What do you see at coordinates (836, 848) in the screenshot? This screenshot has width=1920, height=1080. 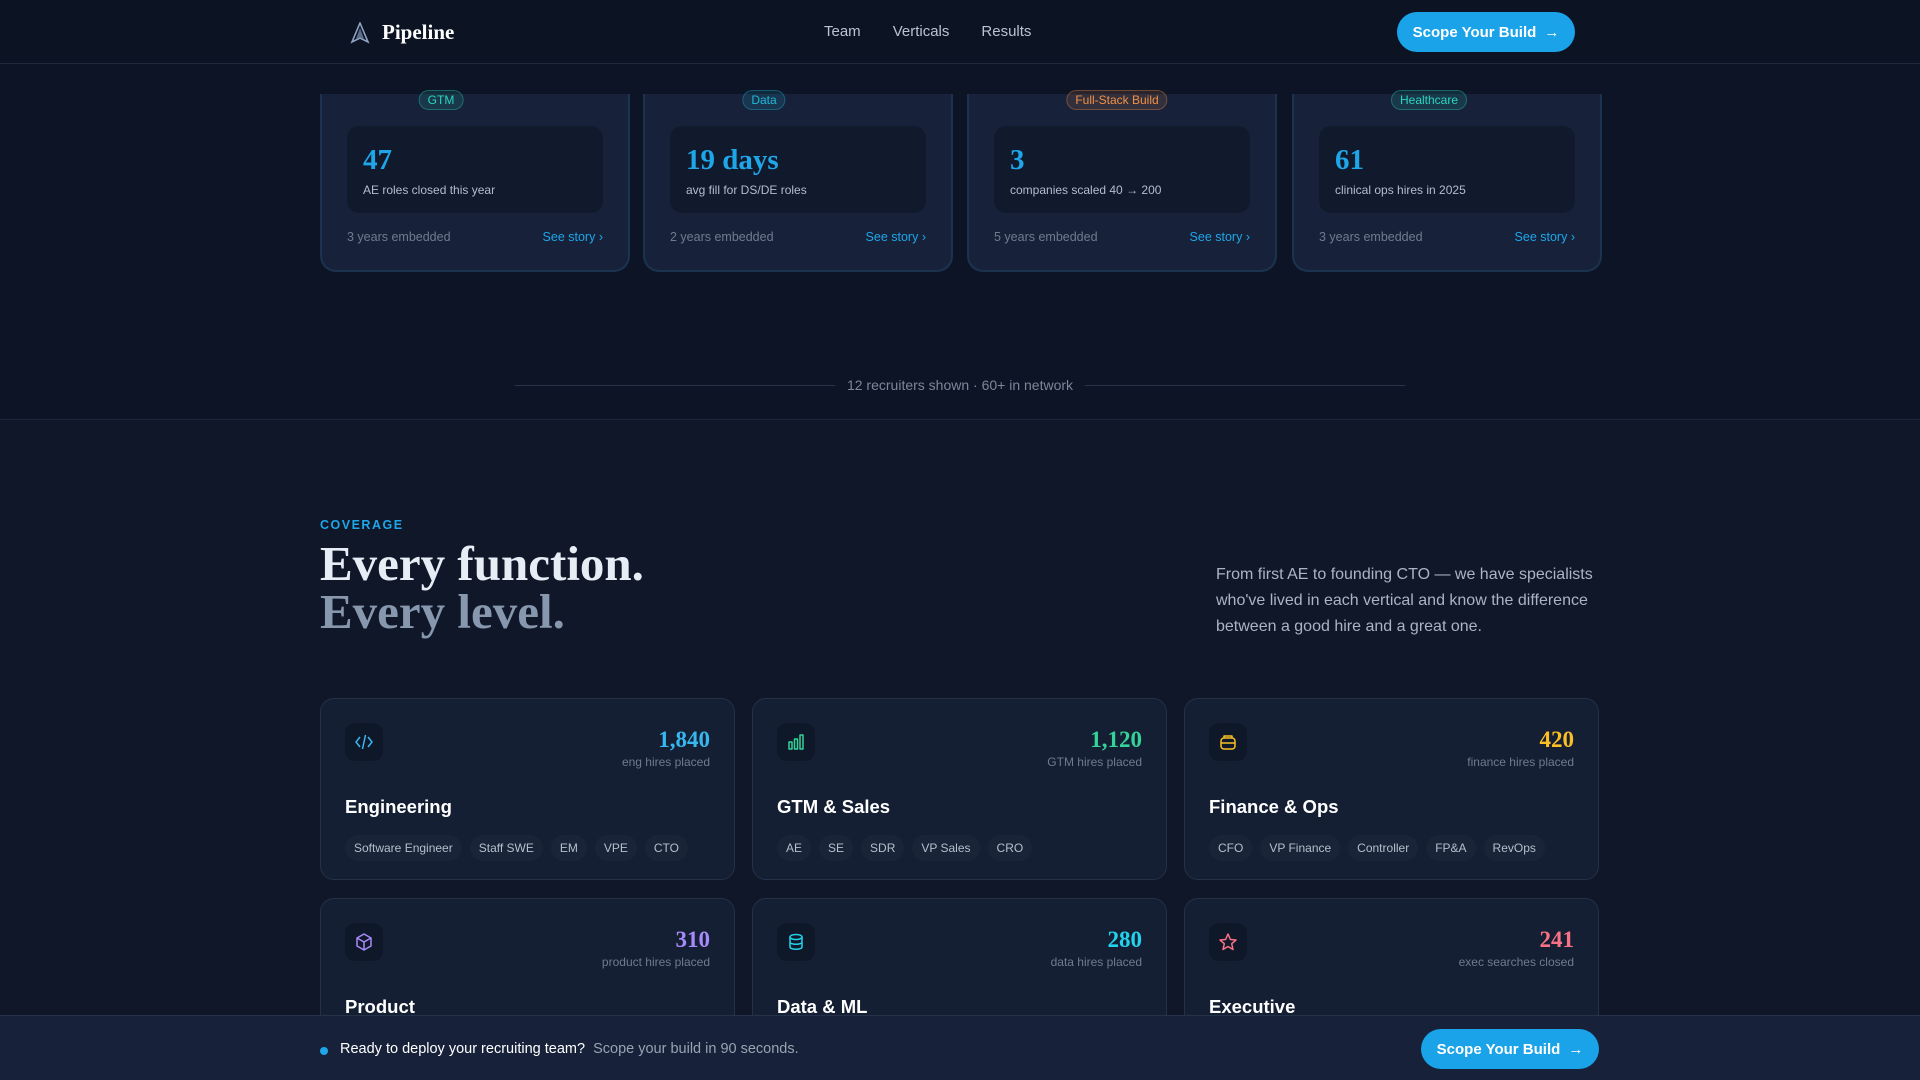 I see `role-chip: SE` at bounding box center [836, 848].